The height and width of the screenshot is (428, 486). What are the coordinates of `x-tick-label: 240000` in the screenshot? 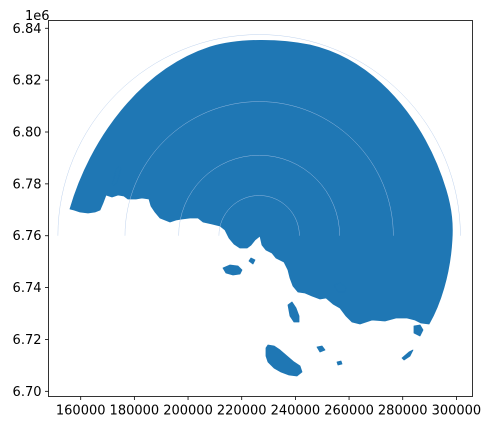 It's located at (296, 411).